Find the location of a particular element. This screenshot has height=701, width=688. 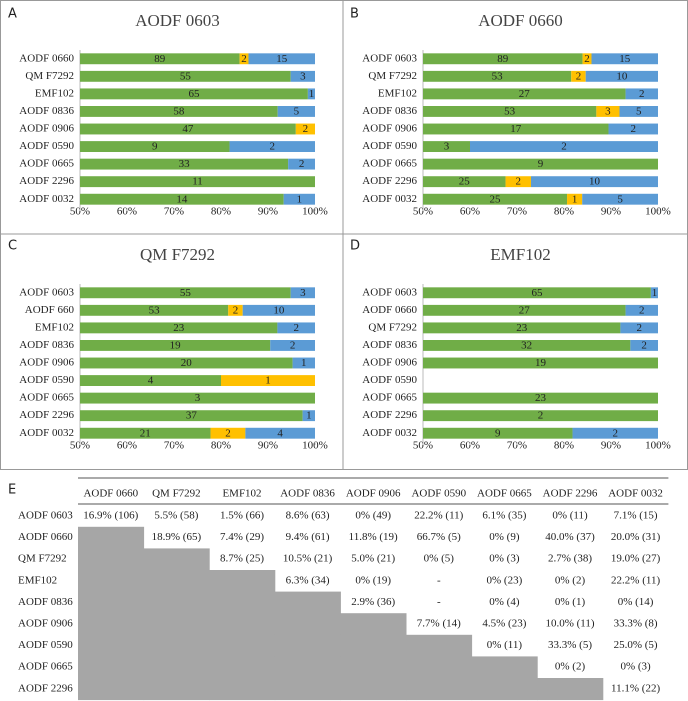

data-label: 4 is located at coordinates (280, 433).